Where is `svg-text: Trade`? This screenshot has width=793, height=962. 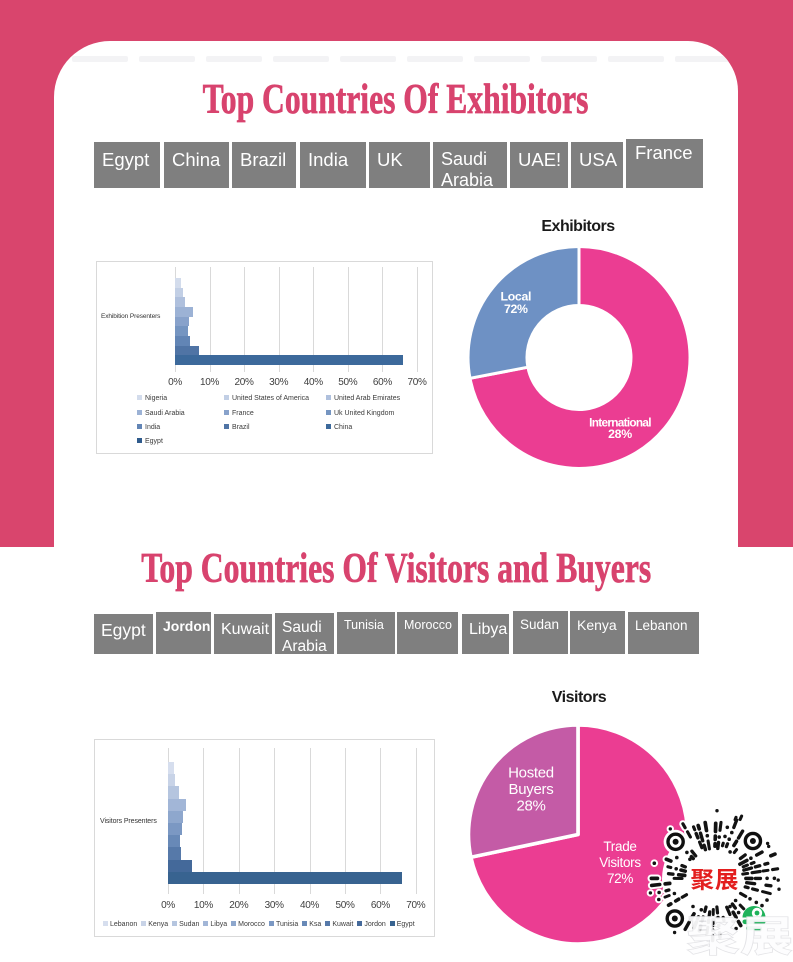
svg-text: Trade is located at coordinates (619, 846).